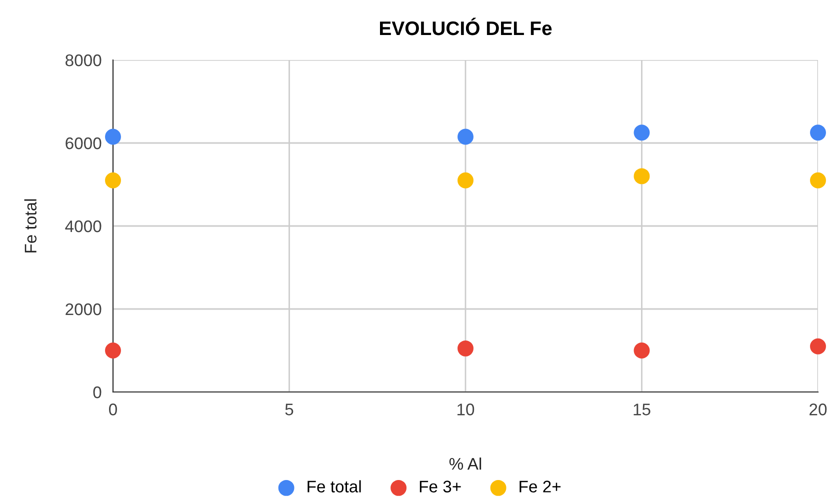 Image resolution: width=831 pixels, height=500 pixels. Describe the element at coordinates (465, 464) in the screenshot. I see `x-axis-title: % Al` at that location.